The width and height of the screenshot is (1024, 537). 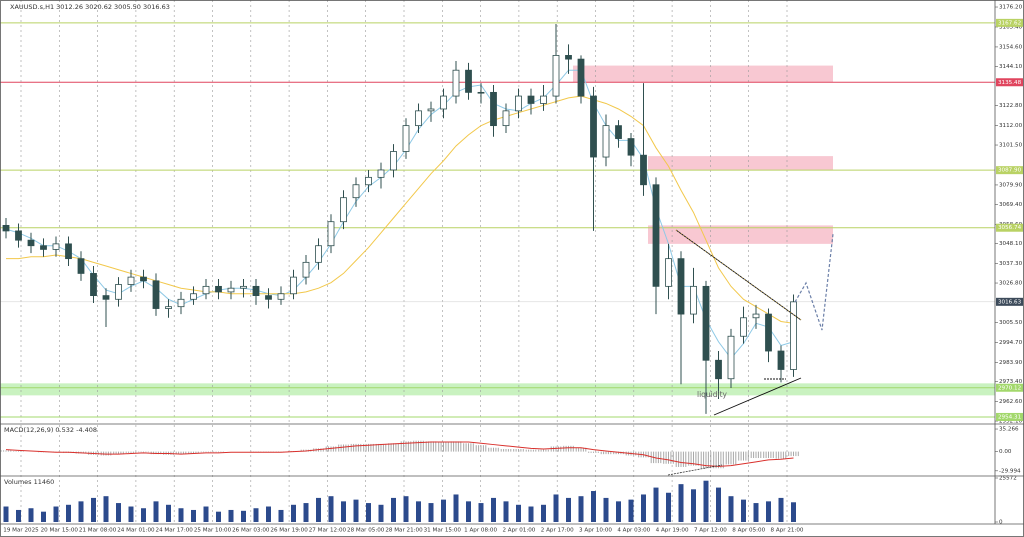 I want to click on projection, so click(x=814, y=282).